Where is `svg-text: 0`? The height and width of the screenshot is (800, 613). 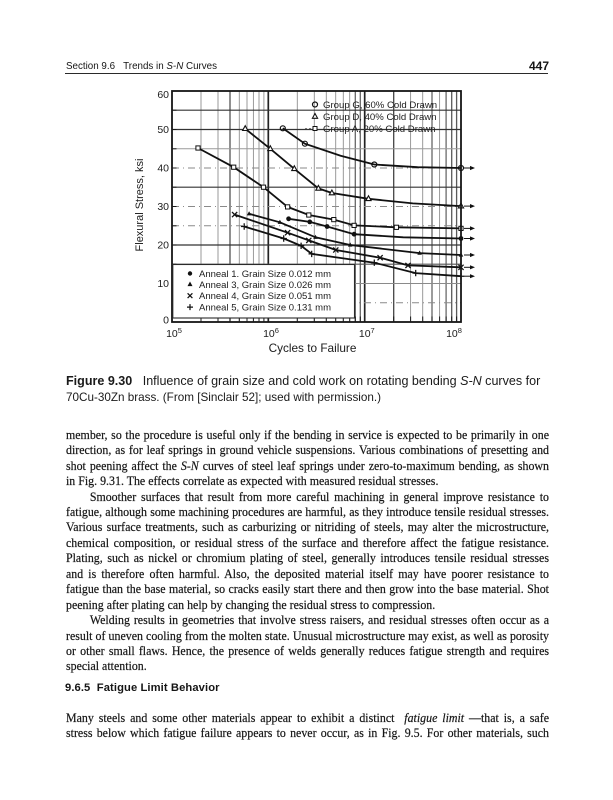
svg-text: 0 is located at coordinates (166, 321).